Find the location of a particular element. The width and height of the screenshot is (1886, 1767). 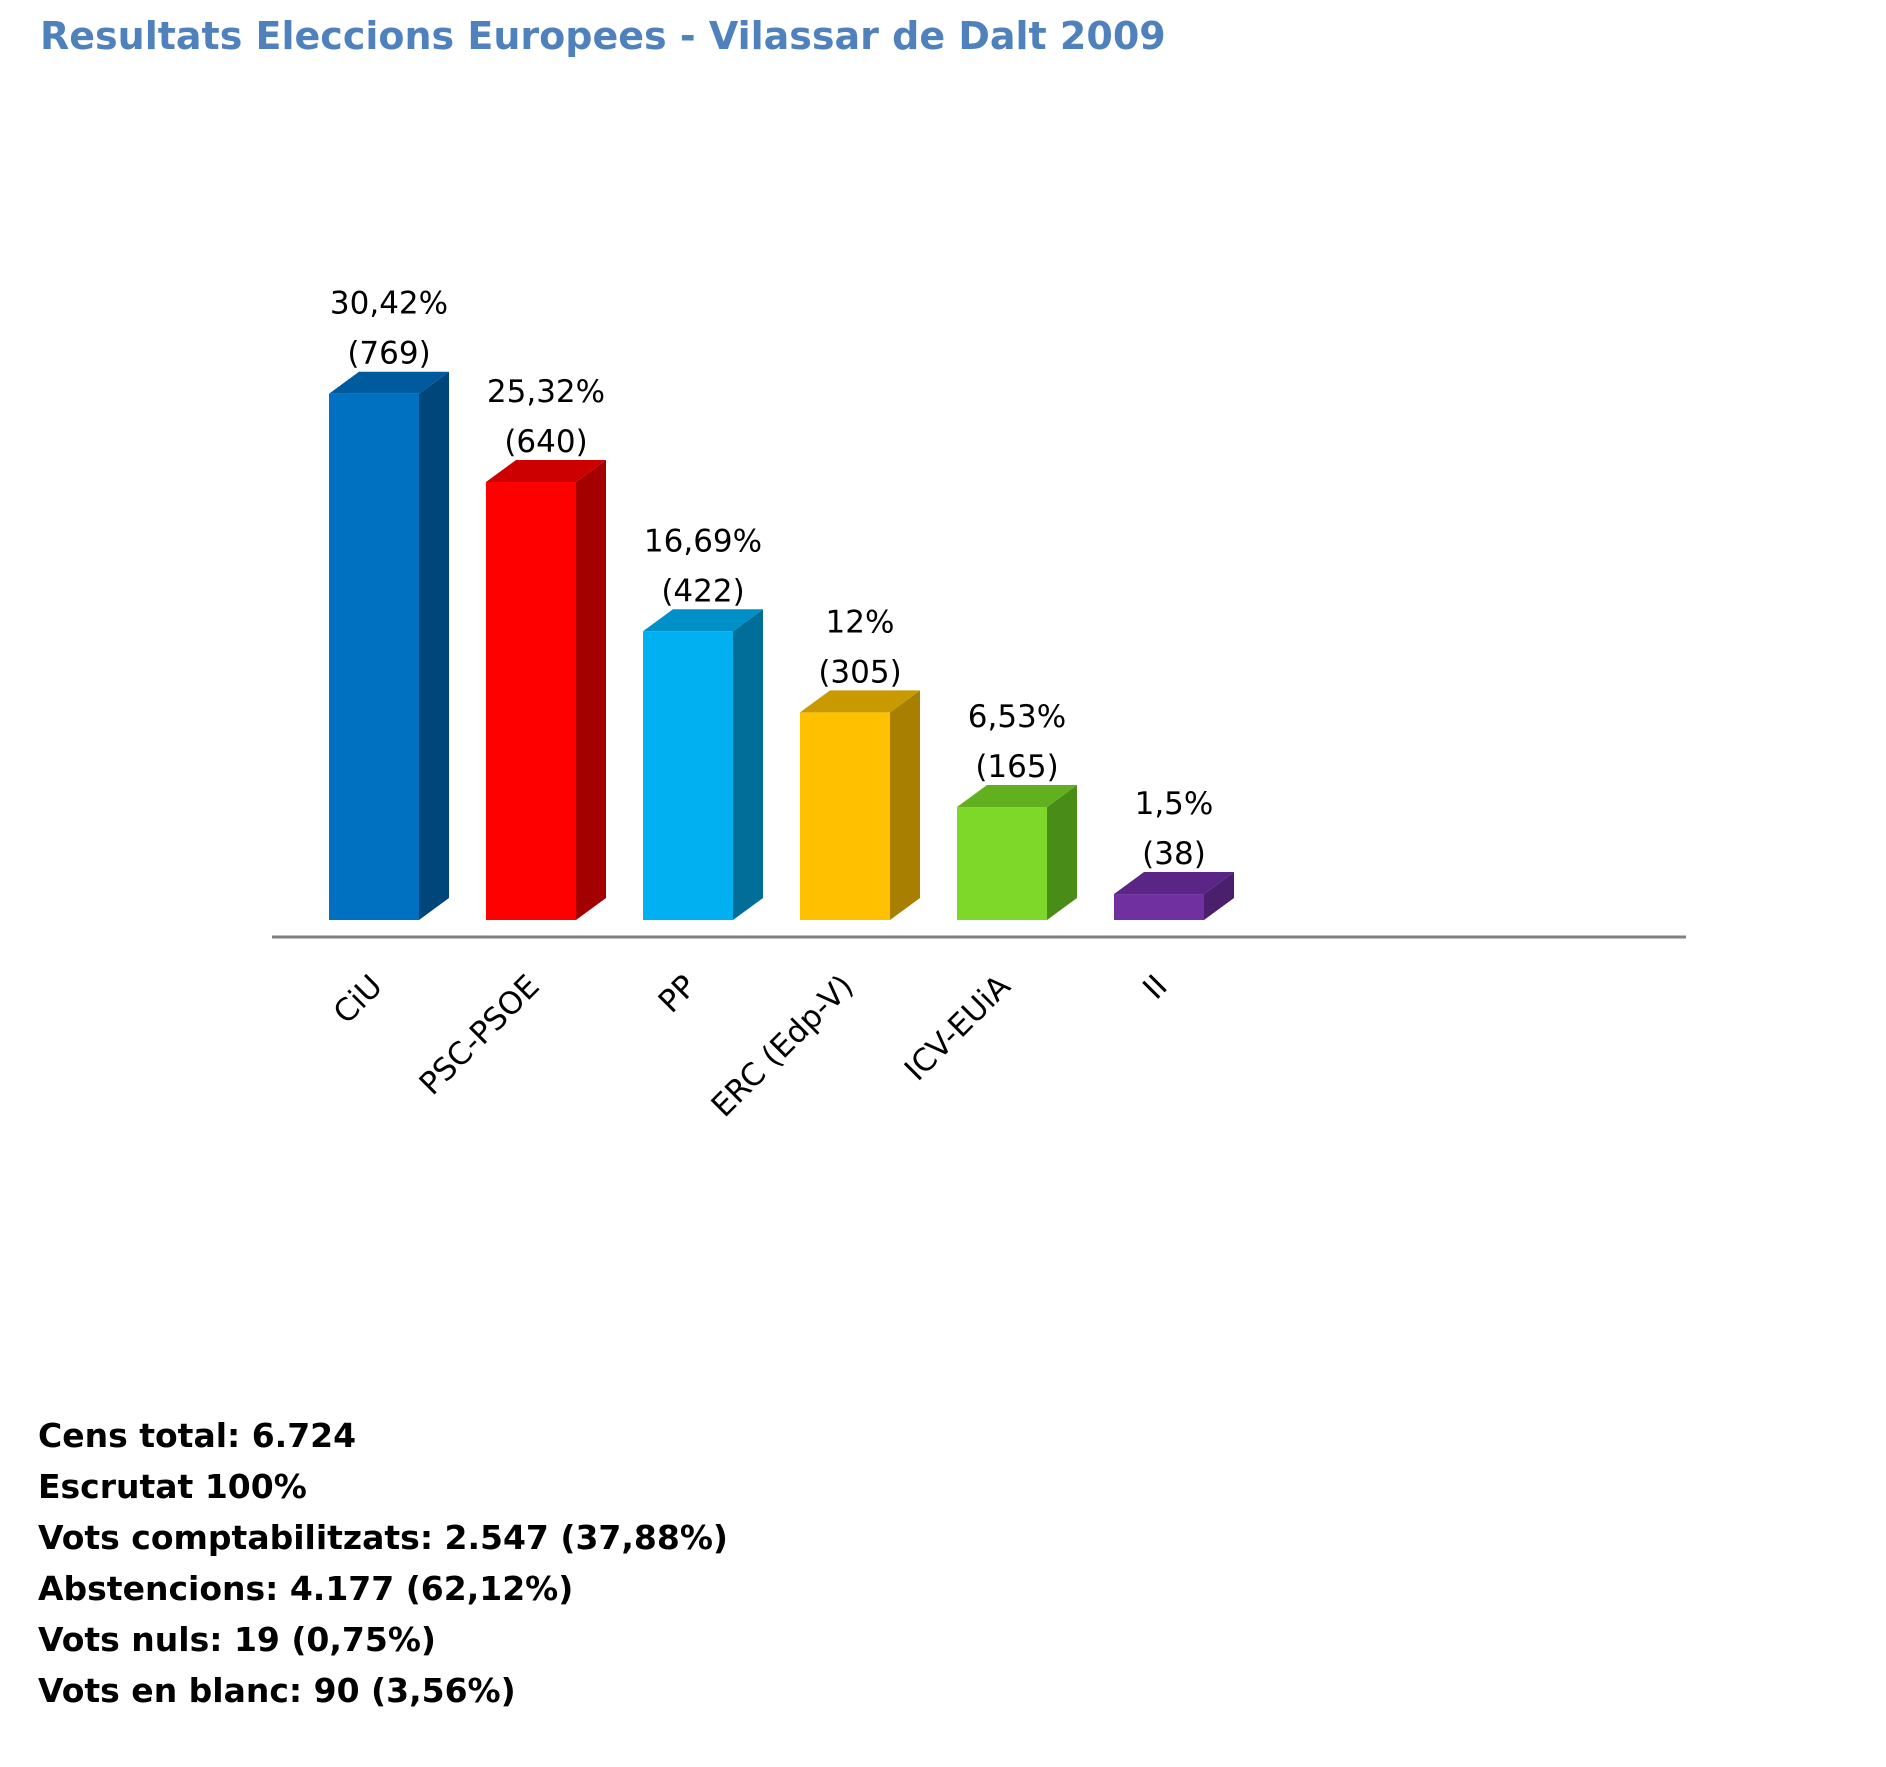

data-label-percent: 6,53% is located at coordinates (1017, 717).